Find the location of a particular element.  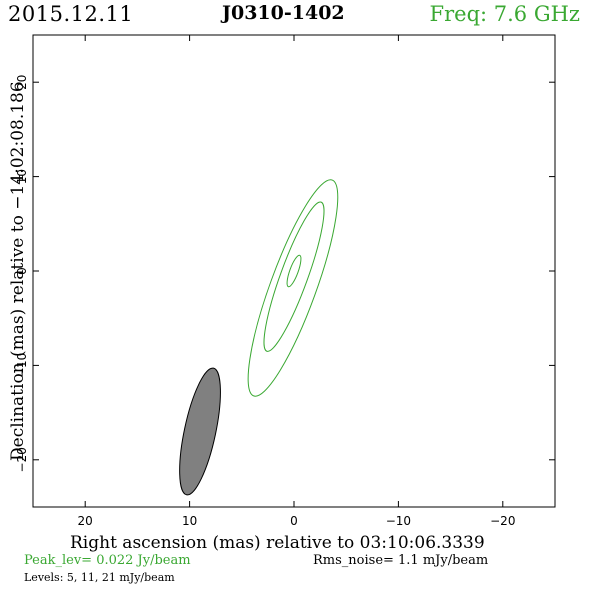

y-tick-label: −10 is located at coordinates (22, 365).